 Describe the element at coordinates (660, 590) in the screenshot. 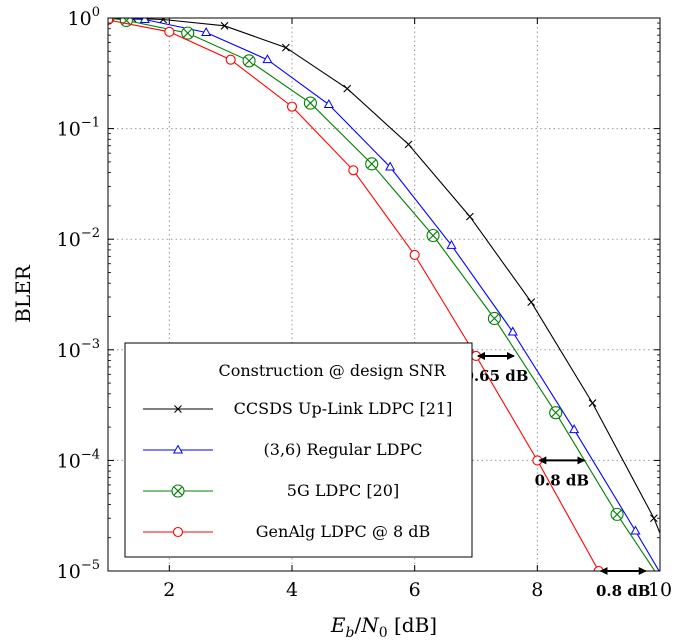

I see `x-tick-label: 10` at that location.